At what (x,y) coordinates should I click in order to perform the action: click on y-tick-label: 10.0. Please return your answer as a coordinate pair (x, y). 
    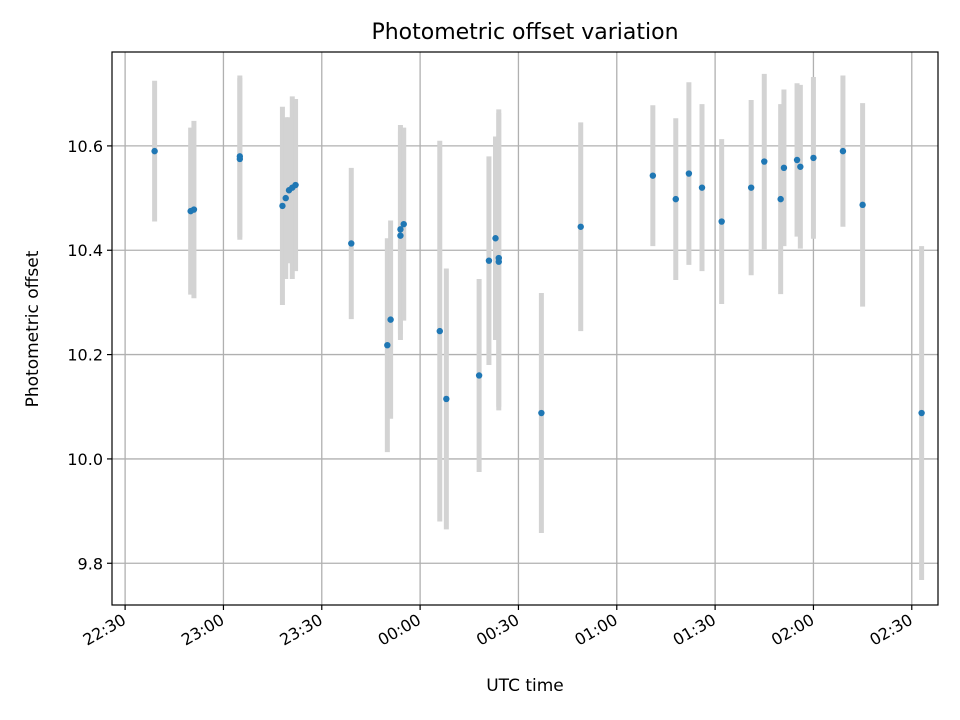
    Looking at the image, I should click on (85, 459).